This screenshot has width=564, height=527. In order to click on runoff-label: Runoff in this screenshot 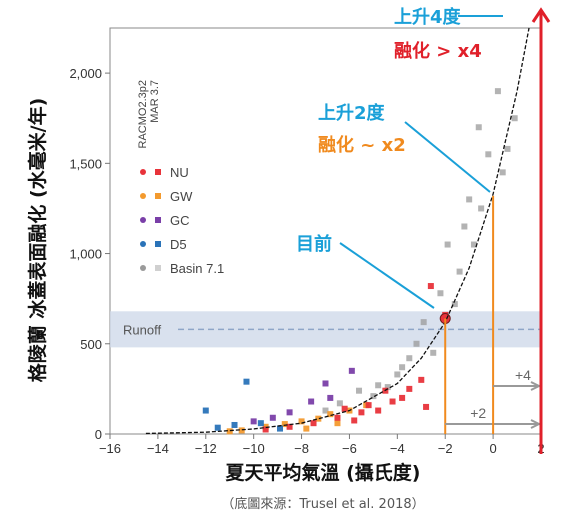, I will do `click(142, 329)`.